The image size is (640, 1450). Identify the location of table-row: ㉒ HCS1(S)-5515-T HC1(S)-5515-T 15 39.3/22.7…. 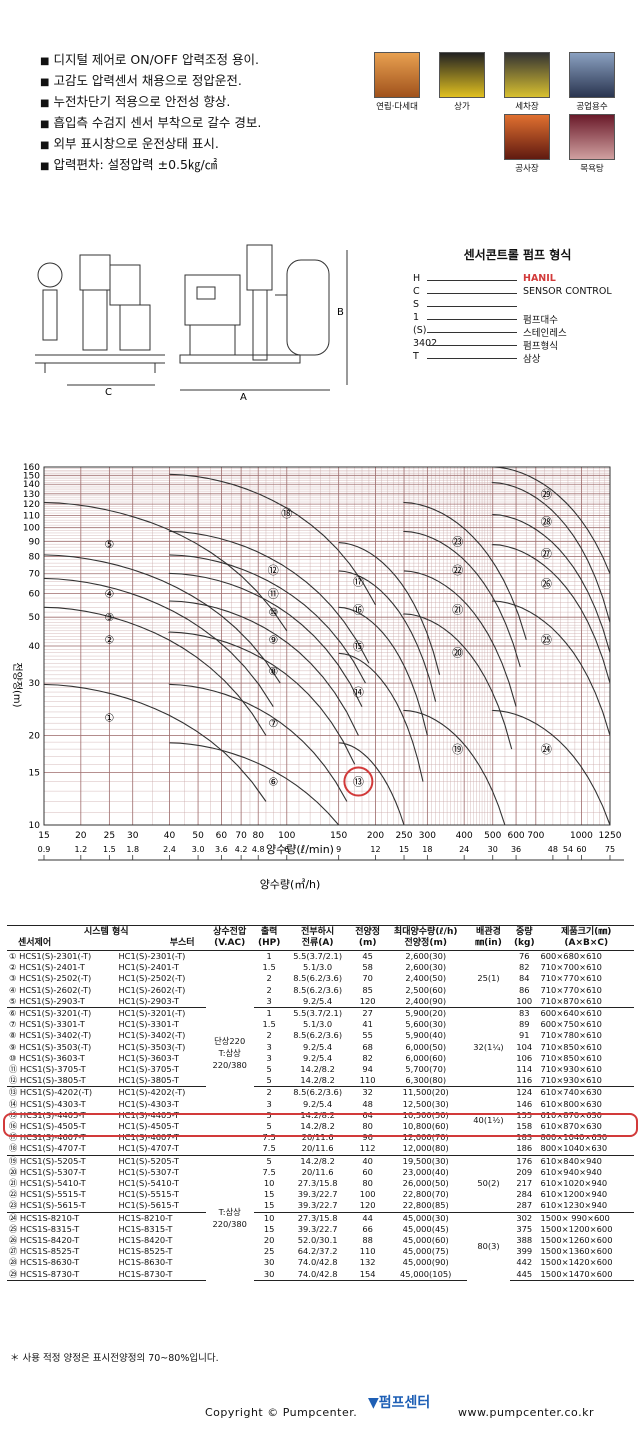
(320, 1194).